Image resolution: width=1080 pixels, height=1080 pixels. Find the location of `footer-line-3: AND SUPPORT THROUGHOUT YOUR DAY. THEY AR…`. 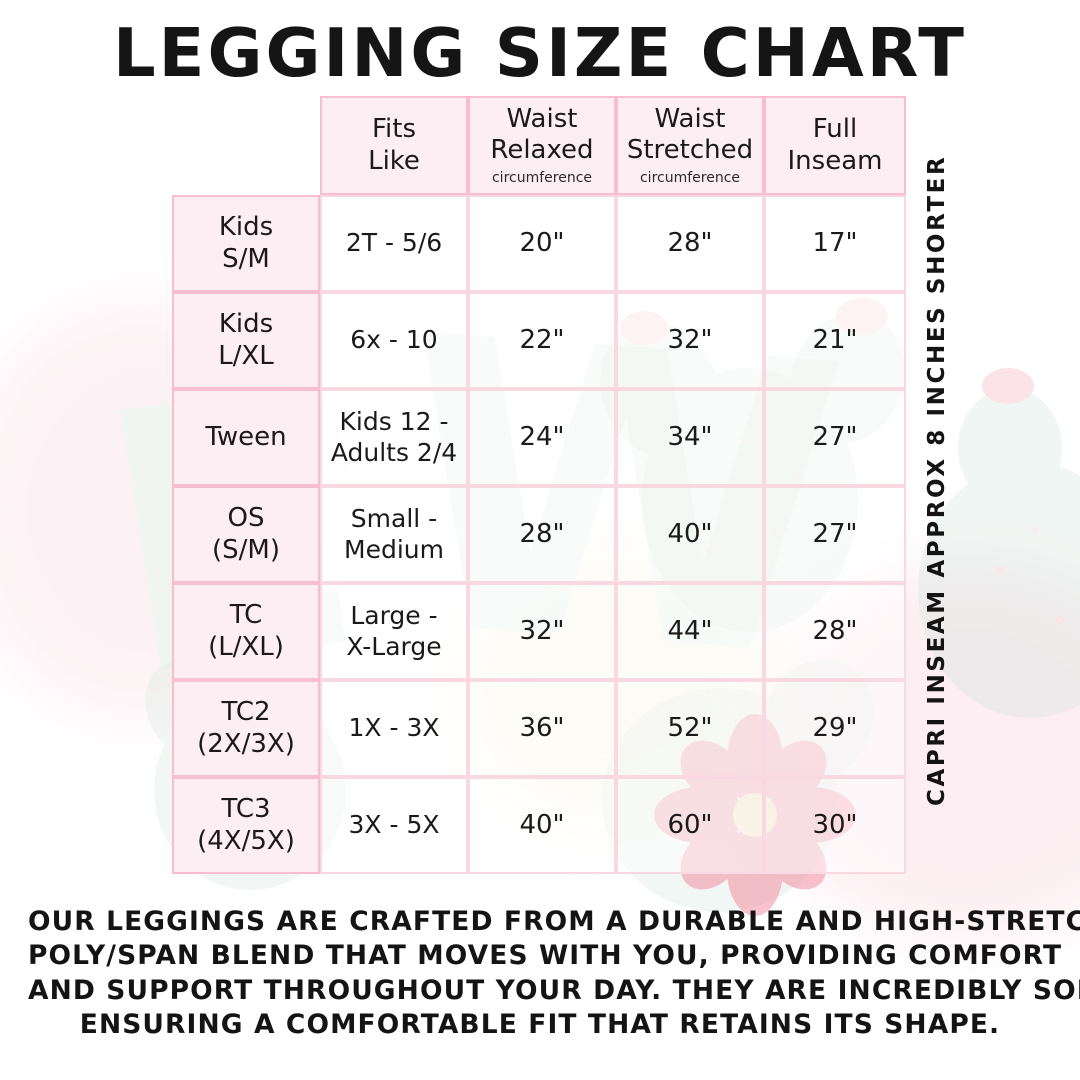

footer-line-3: AND SUPPORT THROUGHOUT YOUR DAY. THEY AR… is located at coordinates (554, 990).